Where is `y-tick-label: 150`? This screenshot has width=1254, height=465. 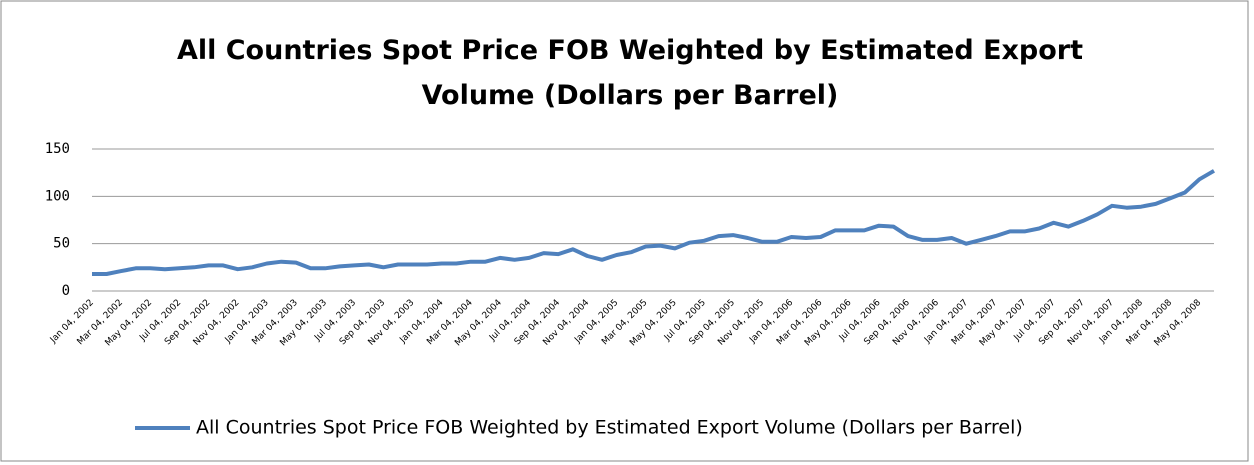
y-tick-label: 150 is located at coordinates (57, 149).